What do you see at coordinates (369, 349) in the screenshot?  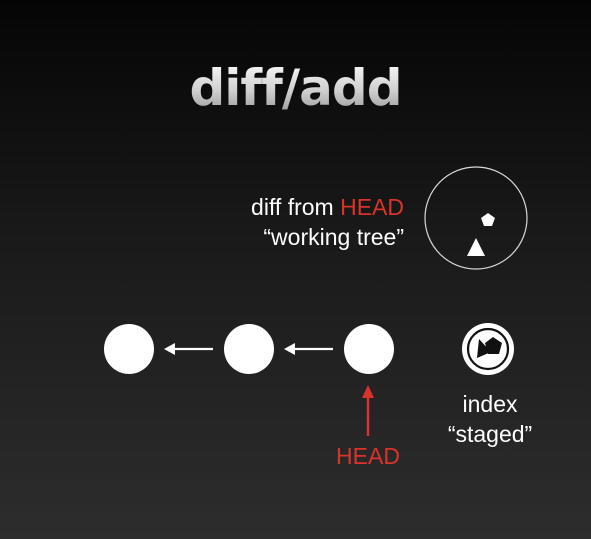 I see `head-commit-node` at bounding box center [369, 349].